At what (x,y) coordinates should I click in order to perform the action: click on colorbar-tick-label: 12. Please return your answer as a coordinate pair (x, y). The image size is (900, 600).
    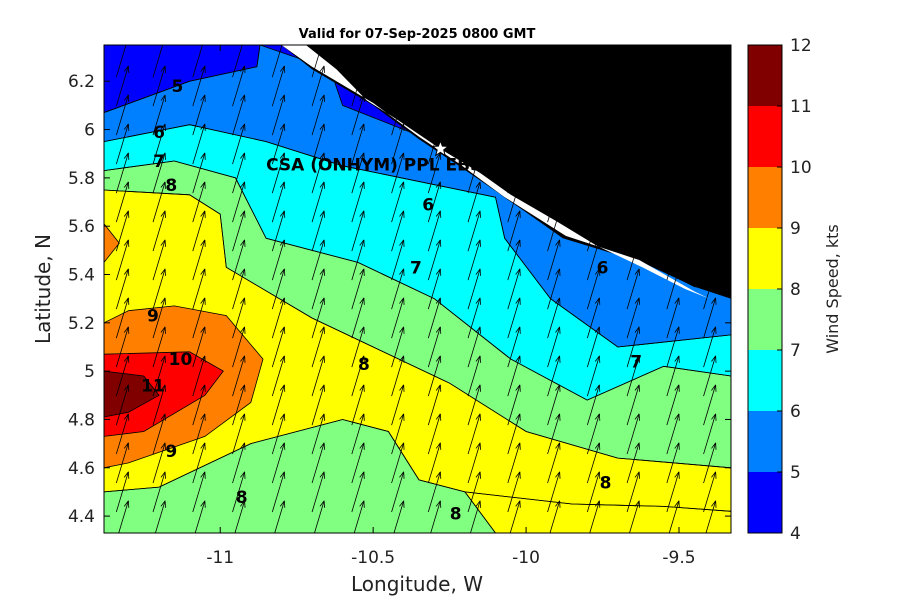
    Looking at the image, I should click on (801, 46).